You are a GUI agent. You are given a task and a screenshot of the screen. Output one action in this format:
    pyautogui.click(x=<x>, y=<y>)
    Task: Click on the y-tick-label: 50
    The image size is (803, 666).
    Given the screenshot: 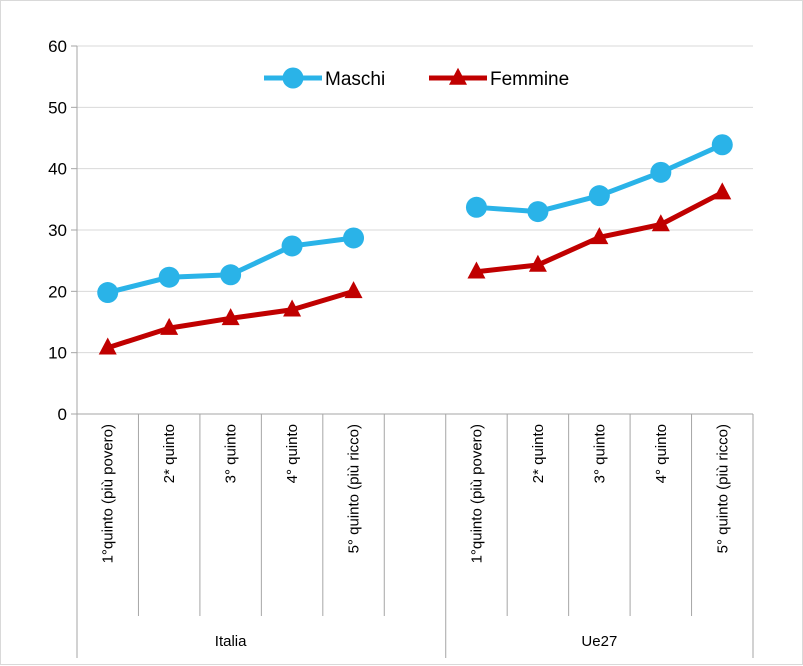 What is the action you would take?
    pyautogui.click(x=57, y=107)
    